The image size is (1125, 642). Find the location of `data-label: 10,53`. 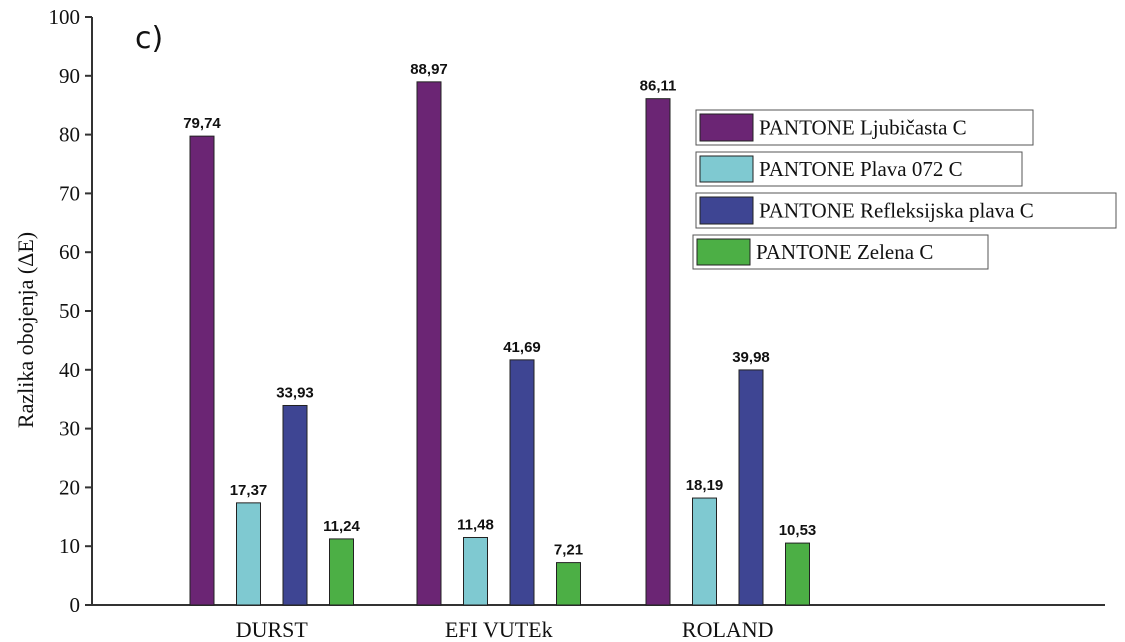

data-label: 10,53 is located at coordinates (798, 530).